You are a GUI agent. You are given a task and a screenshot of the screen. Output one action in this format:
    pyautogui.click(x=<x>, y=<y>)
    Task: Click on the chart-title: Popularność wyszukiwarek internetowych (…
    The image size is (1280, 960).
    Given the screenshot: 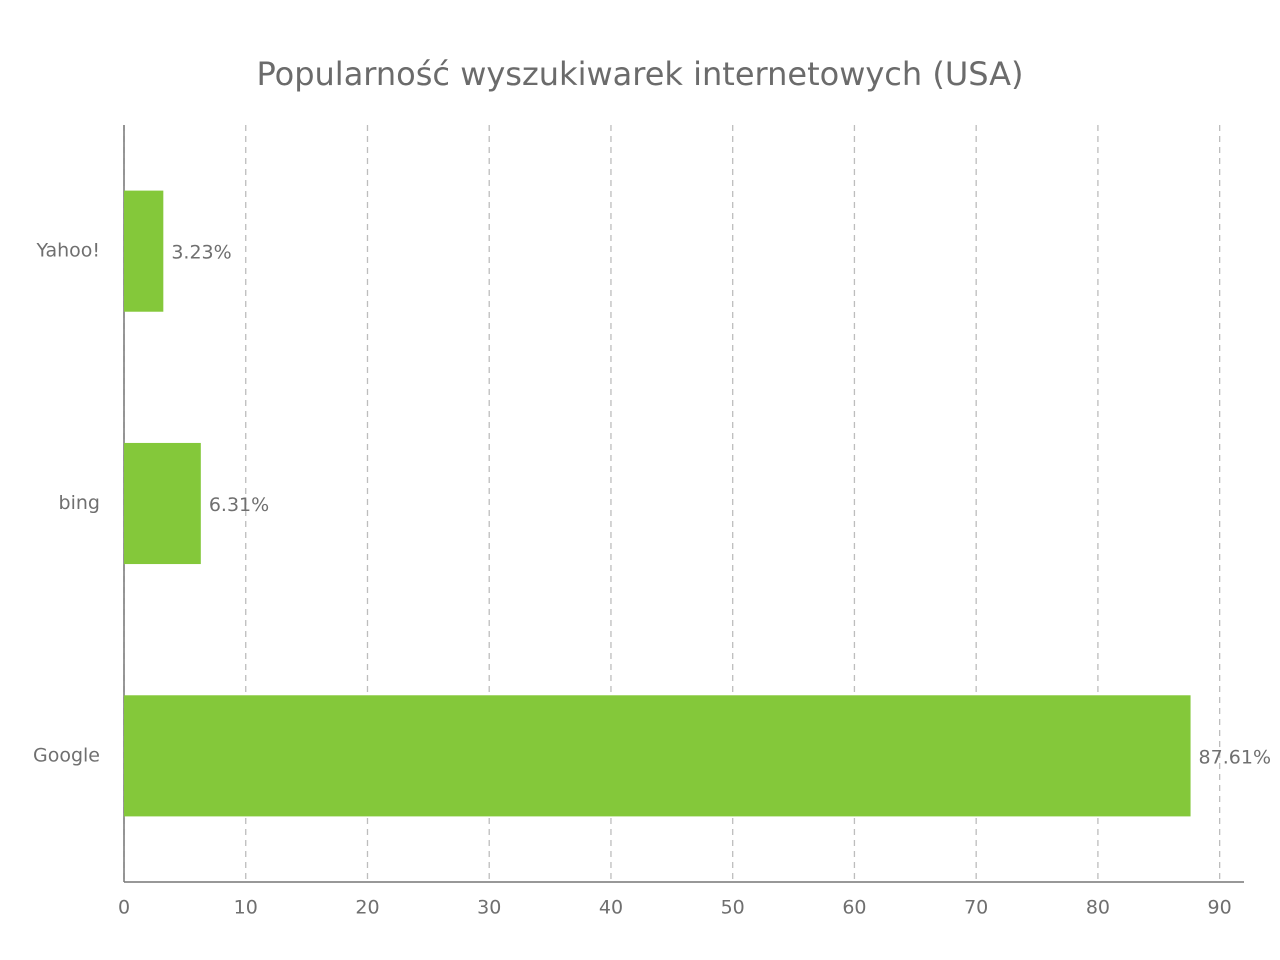 What is the action you would take?
    pyautogui.click(x=639, y=74)
    